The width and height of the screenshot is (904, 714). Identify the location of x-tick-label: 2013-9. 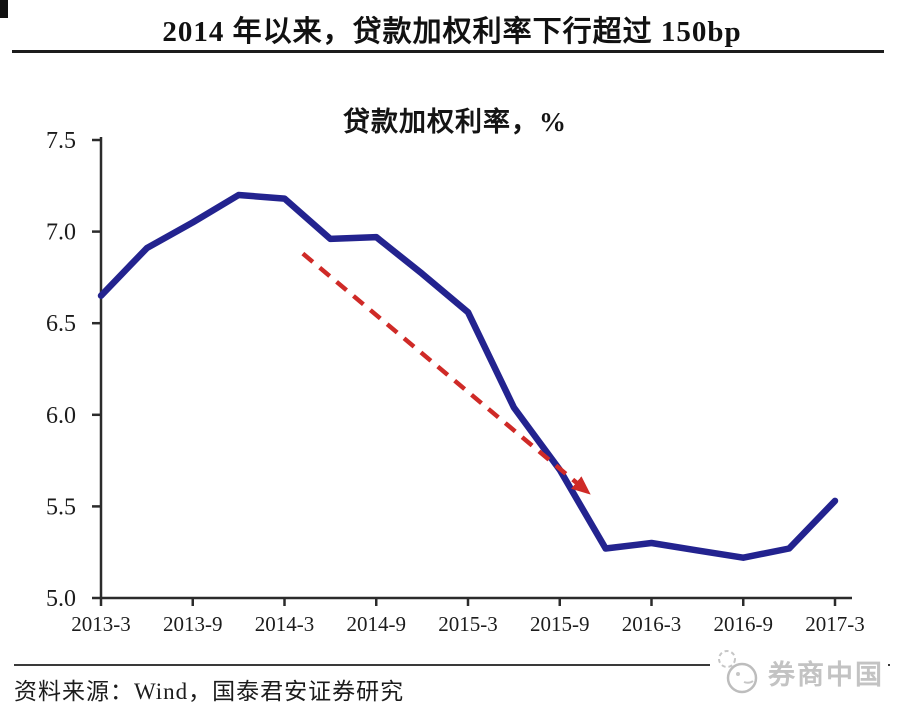
(193, 624).